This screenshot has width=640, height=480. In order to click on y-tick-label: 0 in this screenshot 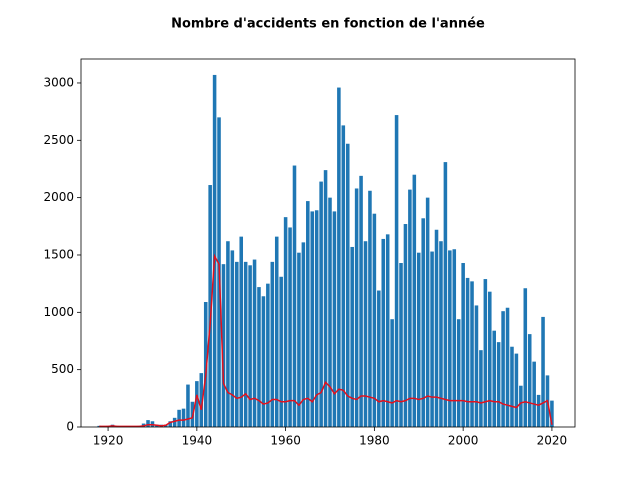, I will do `click(70, 427)`.